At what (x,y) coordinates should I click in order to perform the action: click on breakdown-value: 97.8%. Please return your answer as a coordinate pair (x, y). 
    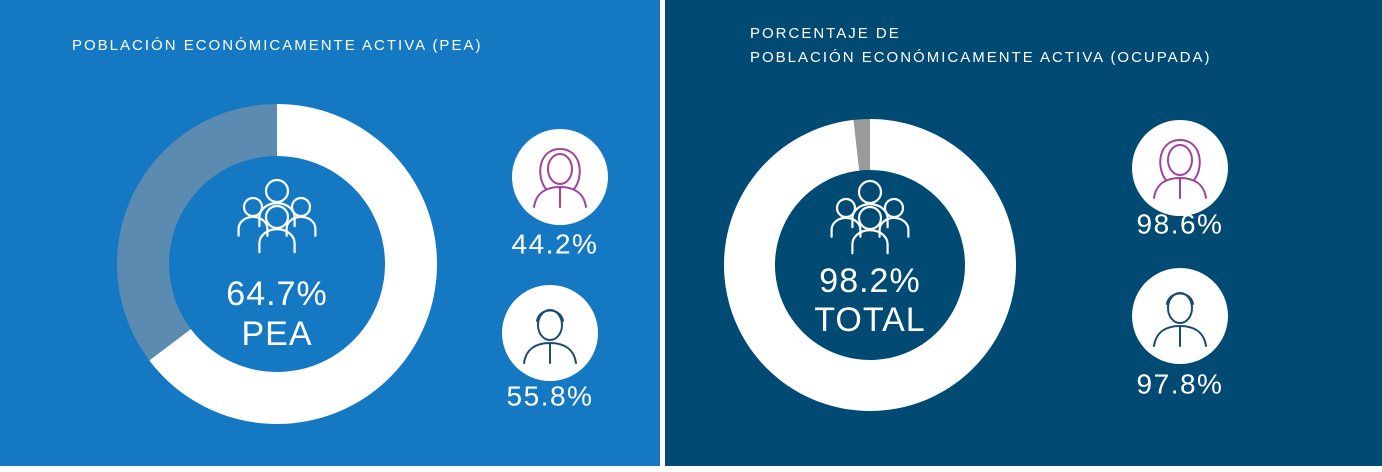
    Looking at the image, I should click on (1180, 383).